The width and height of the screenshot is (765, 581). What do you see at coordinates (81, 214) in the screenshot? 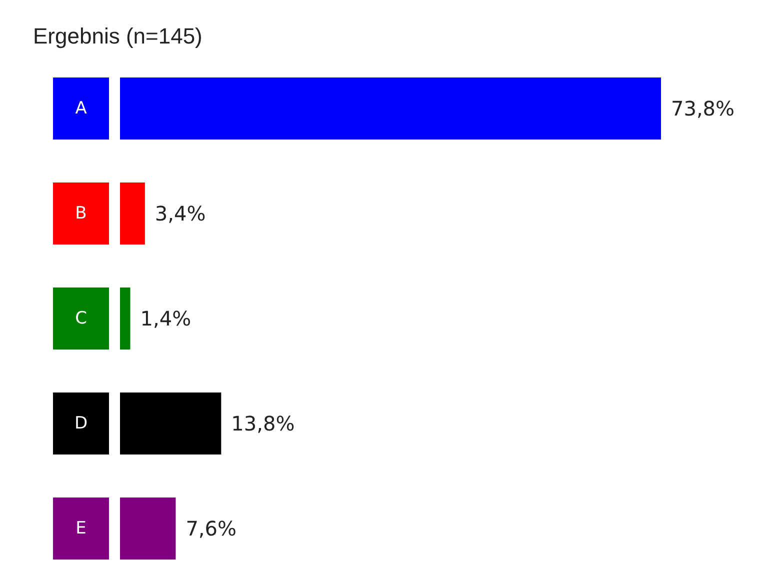
I see `y-tick-label: B` at bounding box center [81, 214].